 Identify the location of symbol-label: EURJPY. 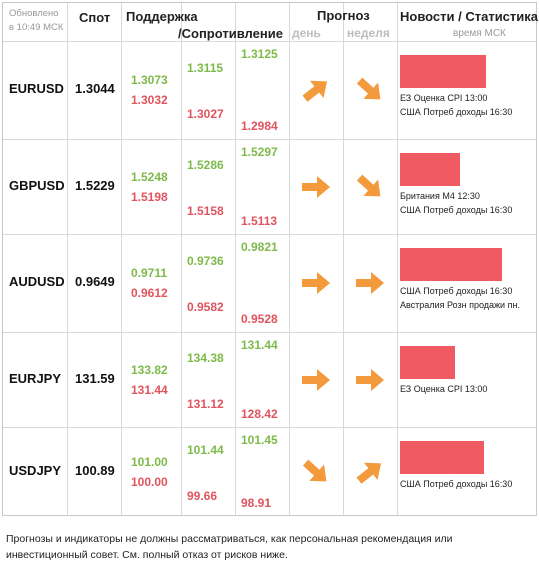
(35, 378).